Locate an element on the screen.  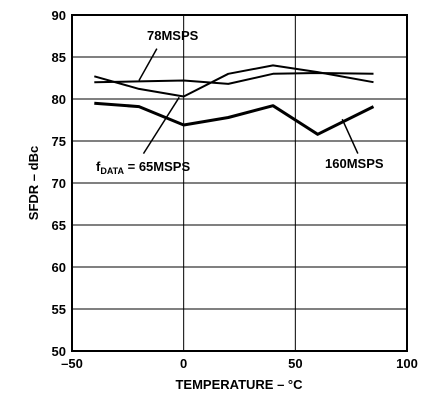
y-tick-label: 85 is located at coordinates (59, 57).